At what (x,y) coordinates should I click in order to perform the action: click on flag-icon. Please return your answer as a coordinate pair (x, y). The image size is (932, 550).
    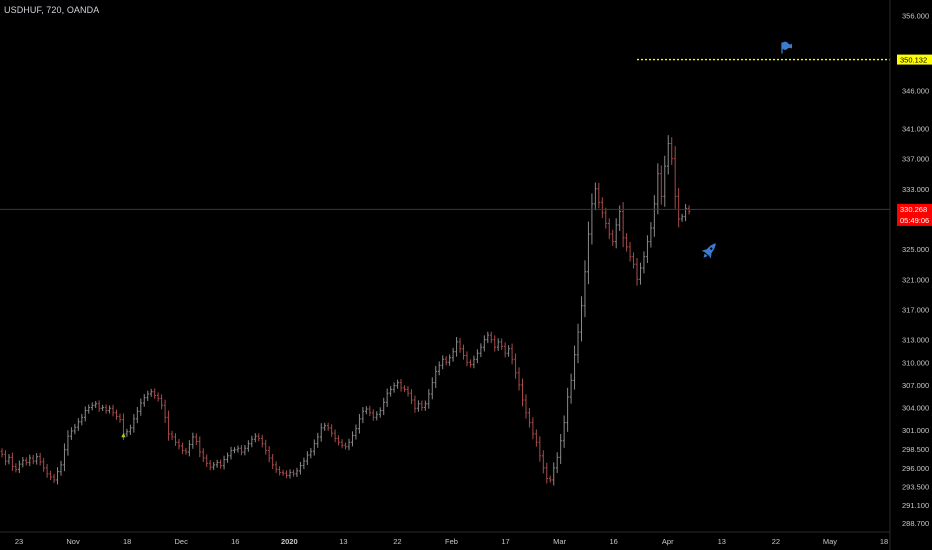
    Looking at the image, I should click on (786, 47).